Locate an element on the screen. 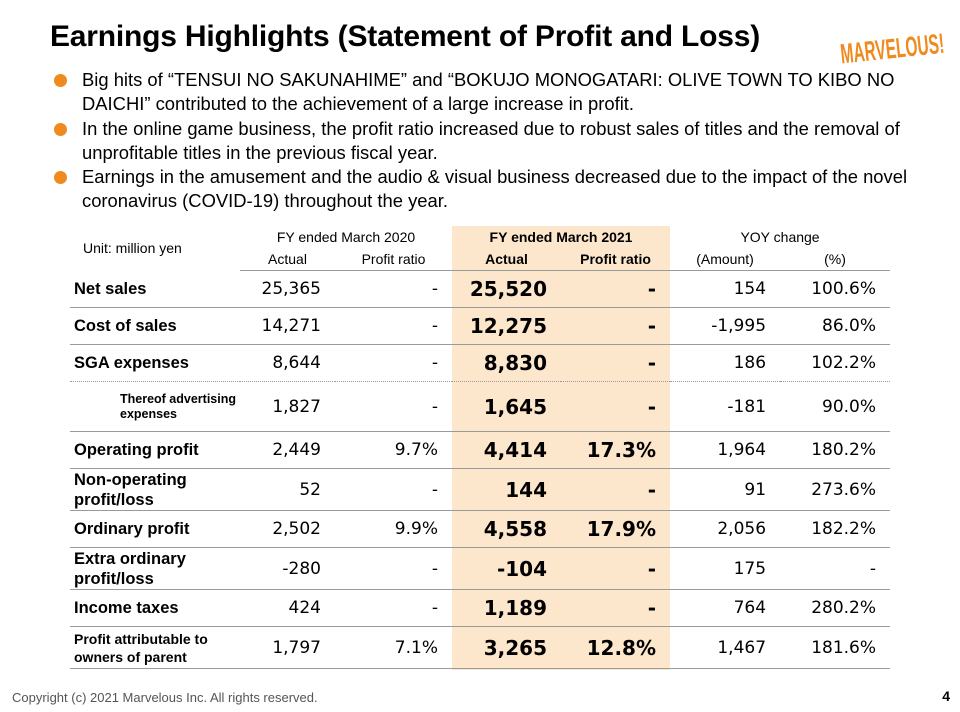  cell-actual-2020: 1,827 is located at coordinates (287, 406).